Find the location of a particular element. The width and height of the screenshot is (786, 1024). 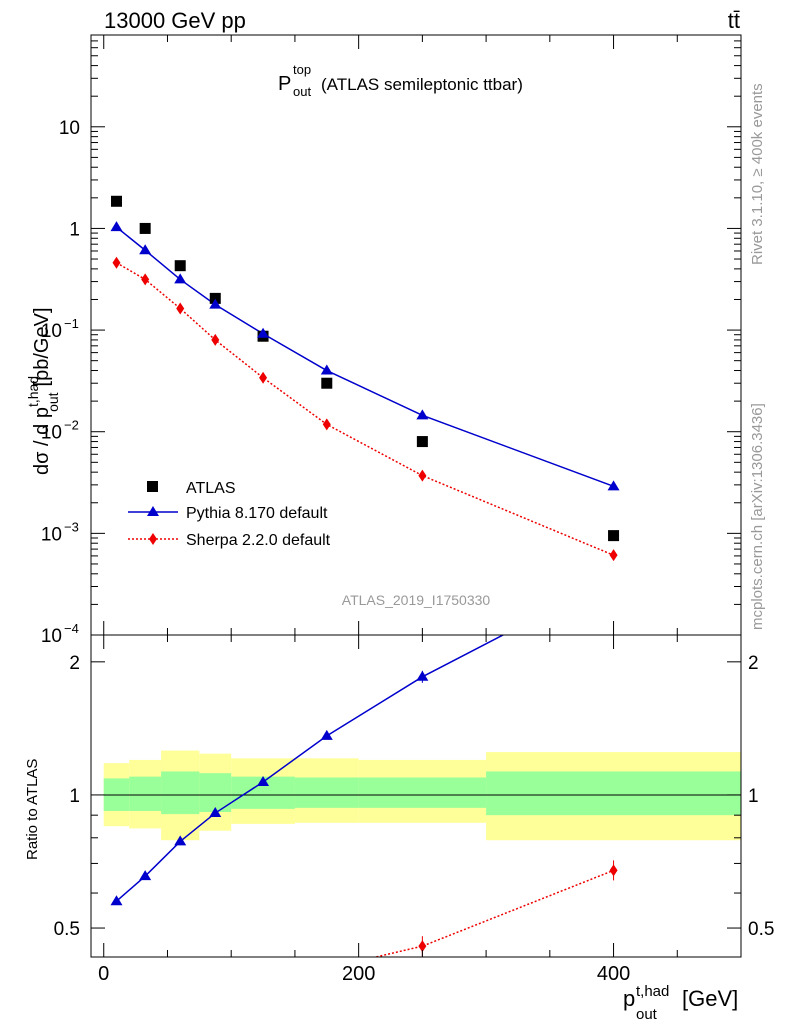

y-tick-label-ratio-right: 0.5 is located at coordinates (761, 929).